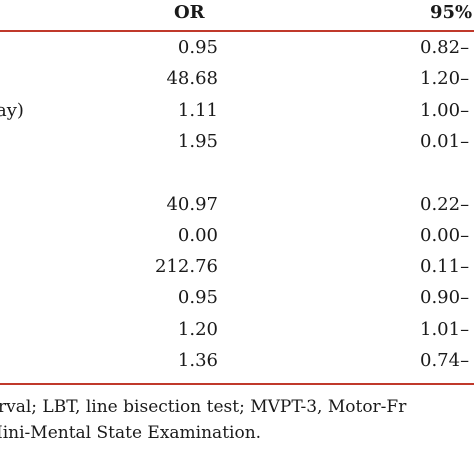  I want to click on row-ci-value: 1.00–, so click(445, 110).